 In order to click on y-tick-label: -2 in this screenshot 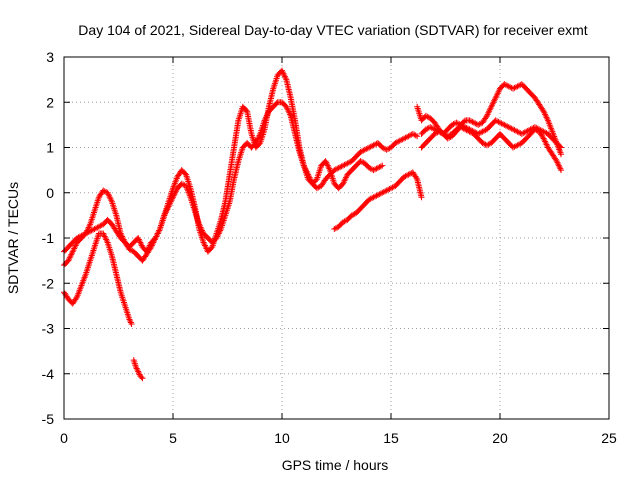, I will do `click(48, 283)`.